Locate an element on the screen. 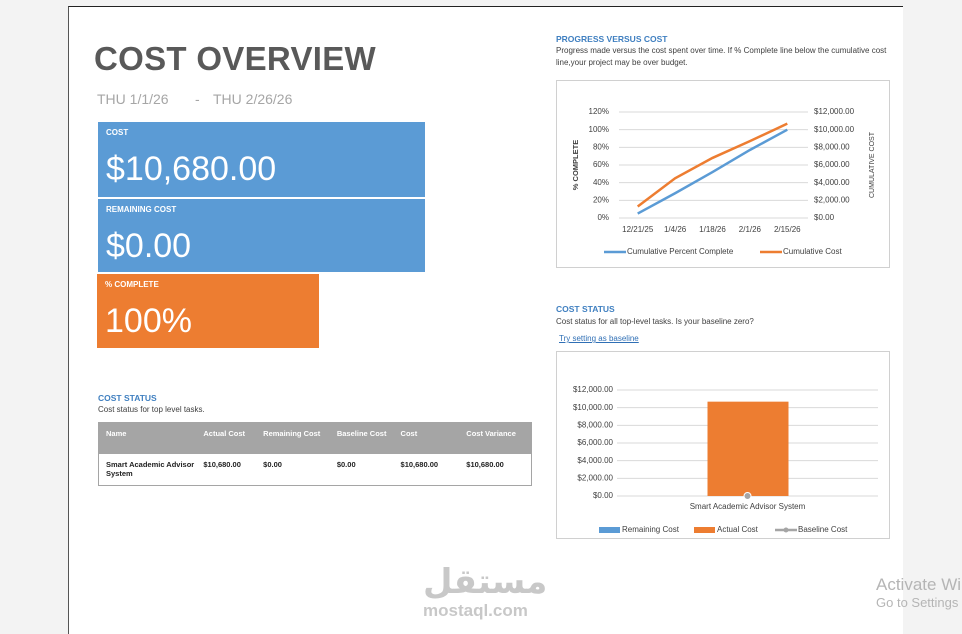 The height and width of the screenshot is (634, 962). y-tick-label: 20% is located at coordinates (601, 199).